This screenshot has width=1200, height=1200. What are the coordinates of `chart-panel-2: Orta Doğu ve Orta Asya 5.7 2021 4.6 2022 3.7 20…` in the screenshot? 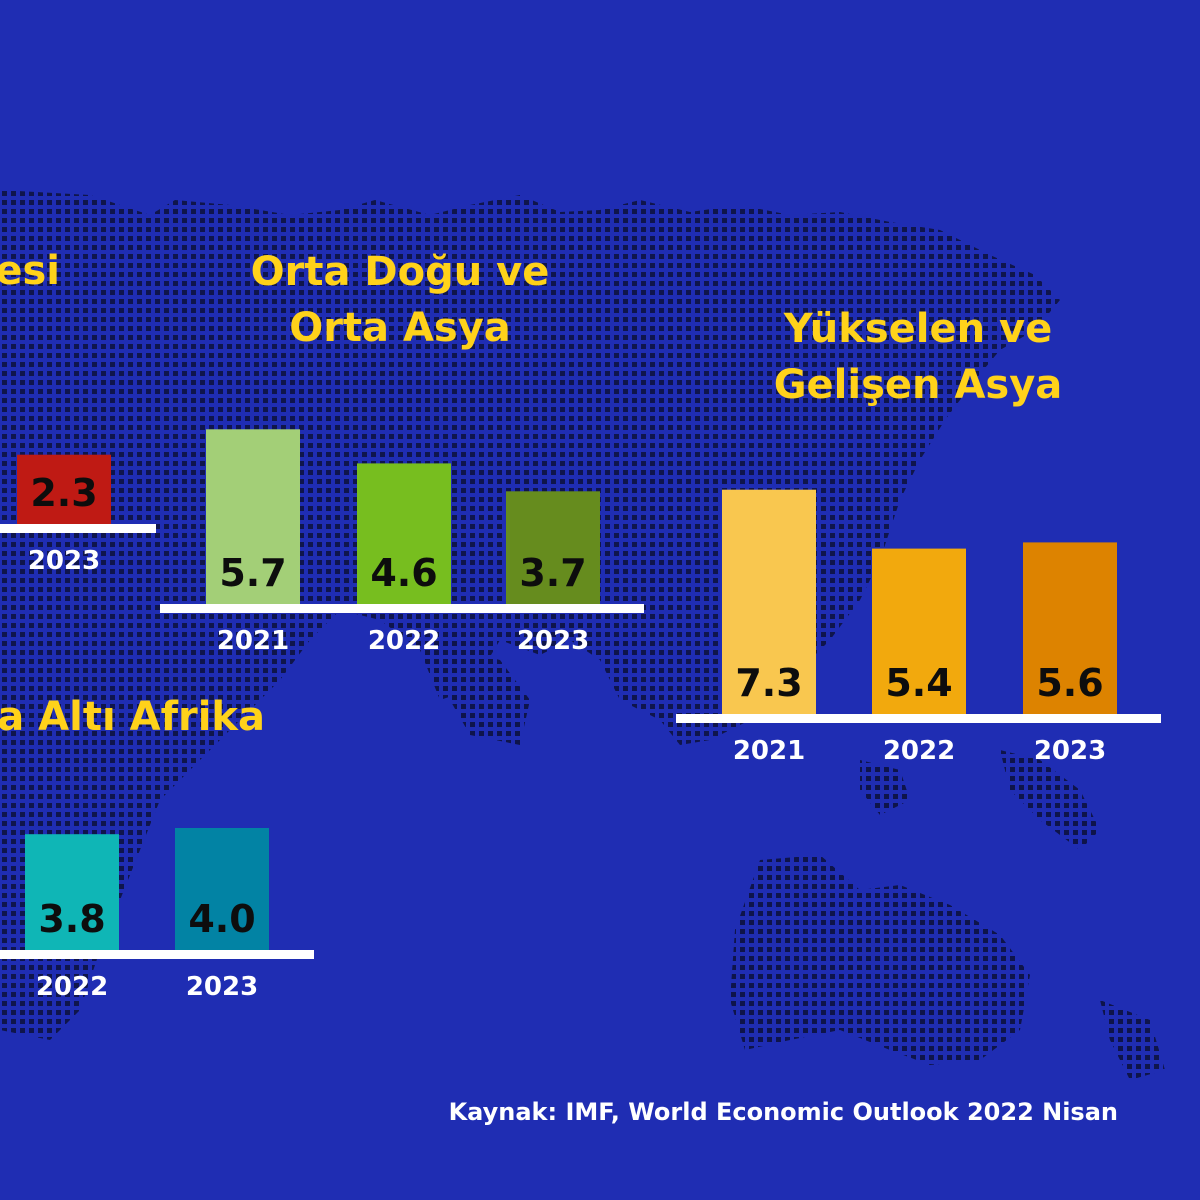 It's located at (402, 452).